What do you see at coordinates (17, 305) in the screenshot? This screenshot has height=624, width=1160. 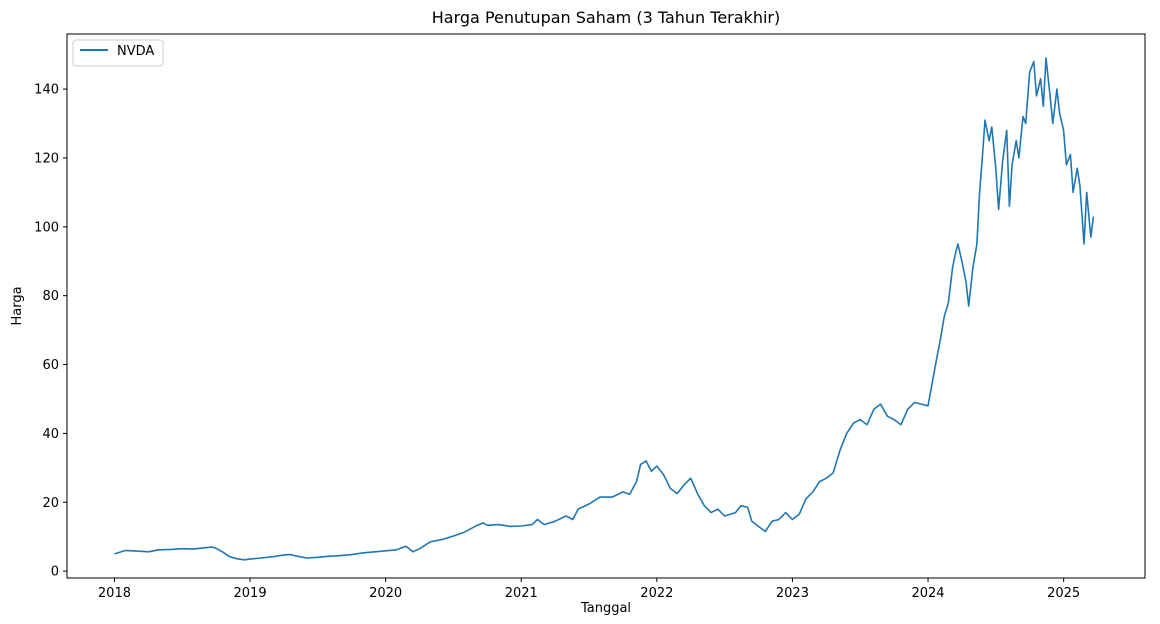 I see `y-axis-label: Harga` at bounding box center [17, 305].